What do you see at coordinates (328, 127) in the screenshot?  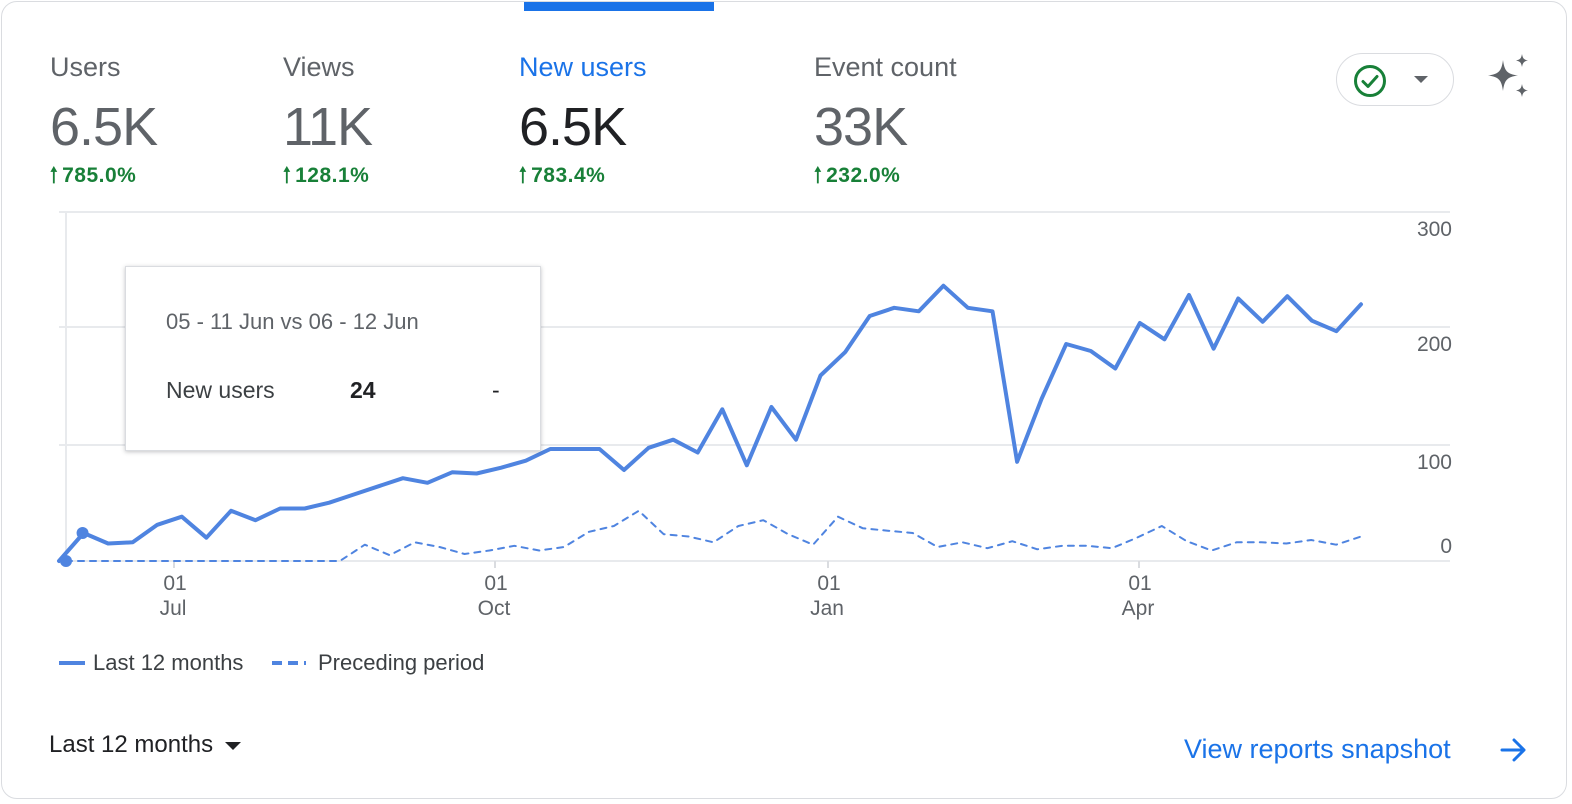 I see `metric-value: 11K` at bounding box center [328, 127].